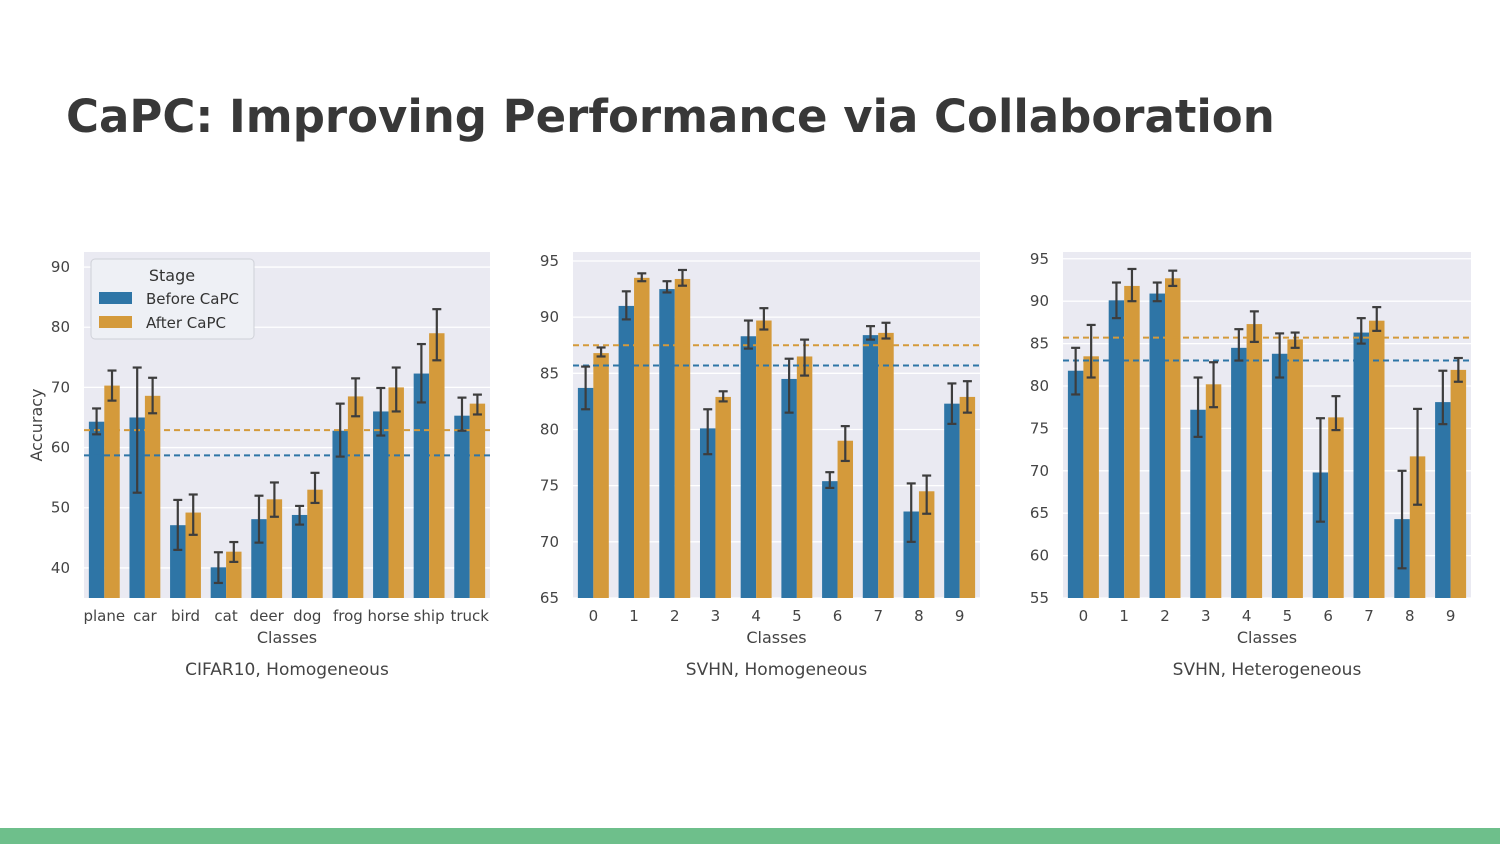 The width and height of the screenshot is (1500, 844). Describe the element at coordinates (429, 616) in the screenshot. I see `x-tick-label-ship: ship` at that location.